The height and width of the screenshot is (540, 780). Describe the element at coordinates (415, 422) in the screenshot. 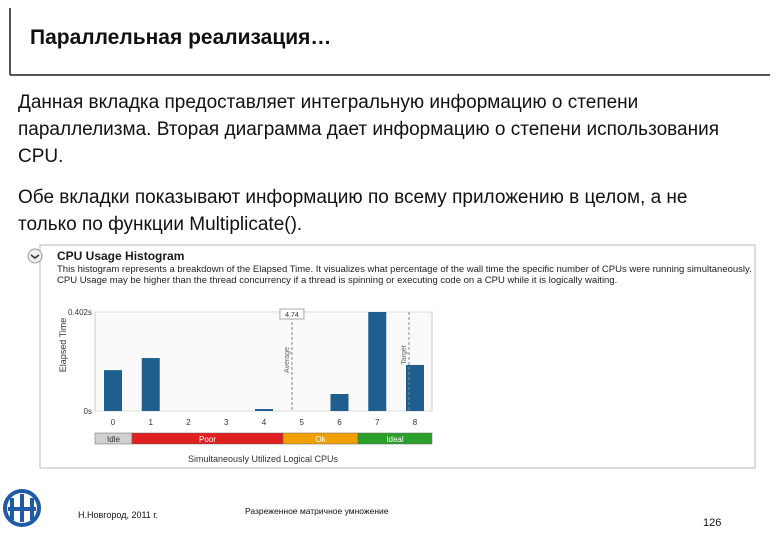

I see `x-tick-label: 8` at that location.